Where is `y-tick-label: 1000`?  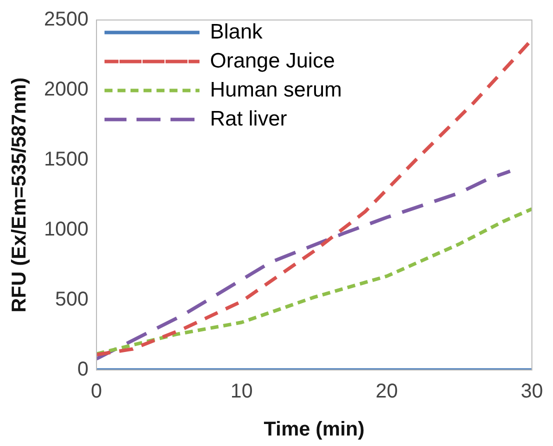
y-tick-label: 1000 is located at coordinates (66, 229).